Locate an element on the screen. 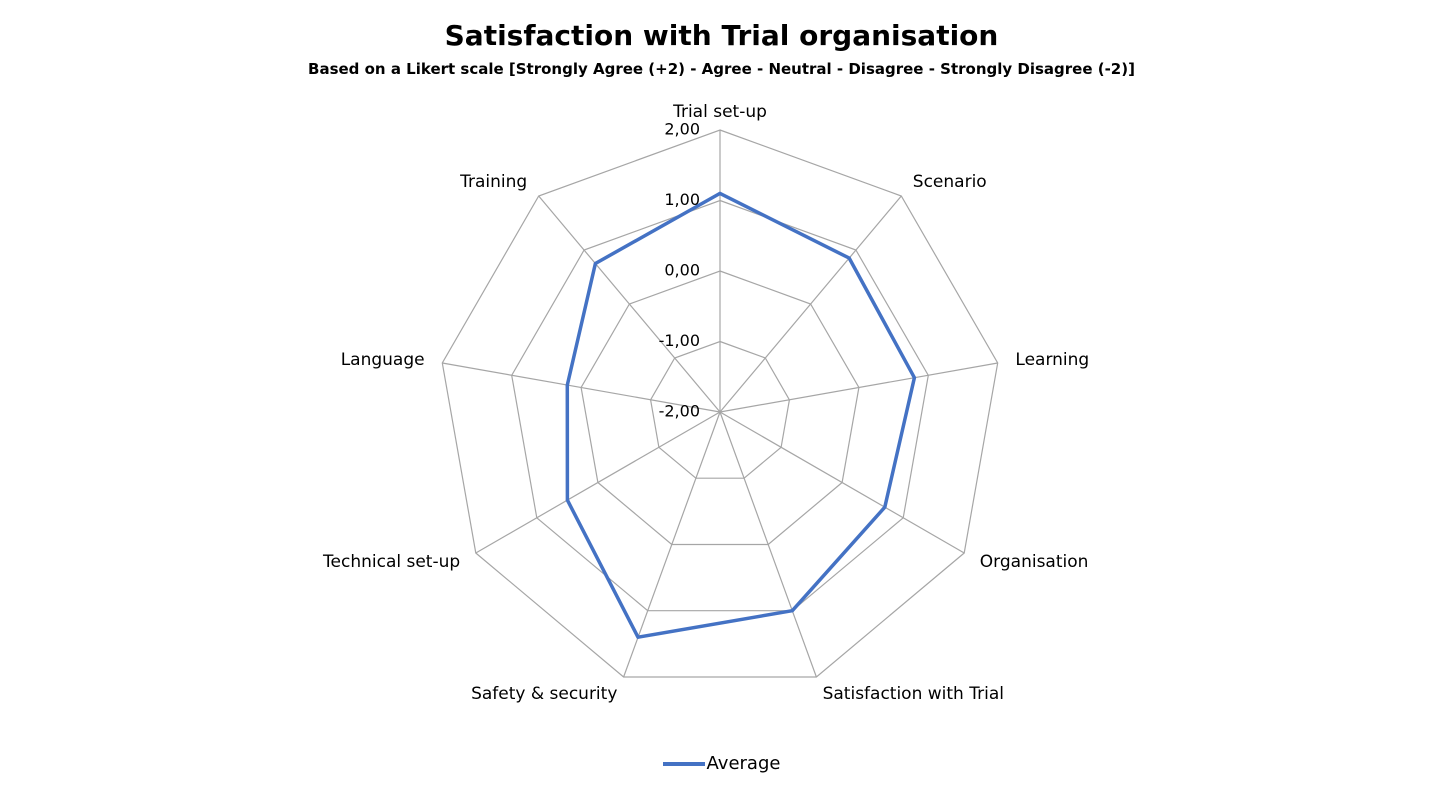 The width and height of the screenshot is (1443, 796). tick-label-2: 0,00 is located at coordinates (682, 270).